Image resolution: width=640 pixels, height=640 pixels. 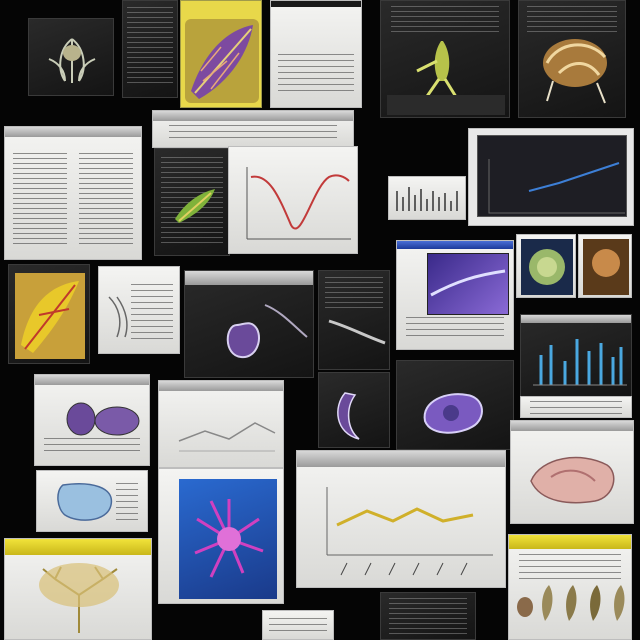 I want to click on purple-crescent-drawing, so click(x=348, y=416).